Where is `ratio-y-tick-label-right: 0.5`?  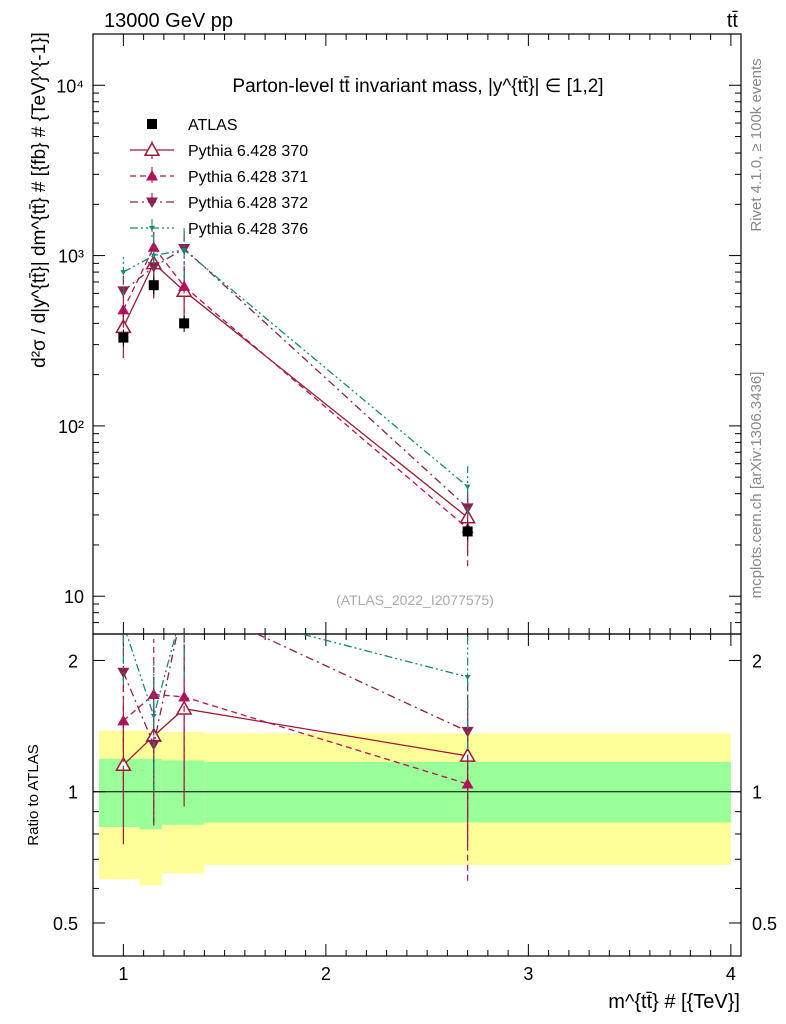 ratio-y-tick-label-right: 0.5 is located at coordinates (764, 924).